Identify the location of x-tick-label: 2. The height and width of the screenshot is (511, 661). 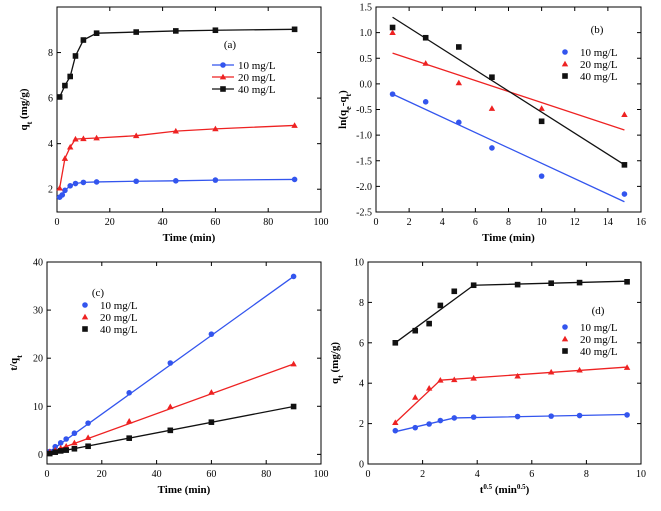
(409, 222).